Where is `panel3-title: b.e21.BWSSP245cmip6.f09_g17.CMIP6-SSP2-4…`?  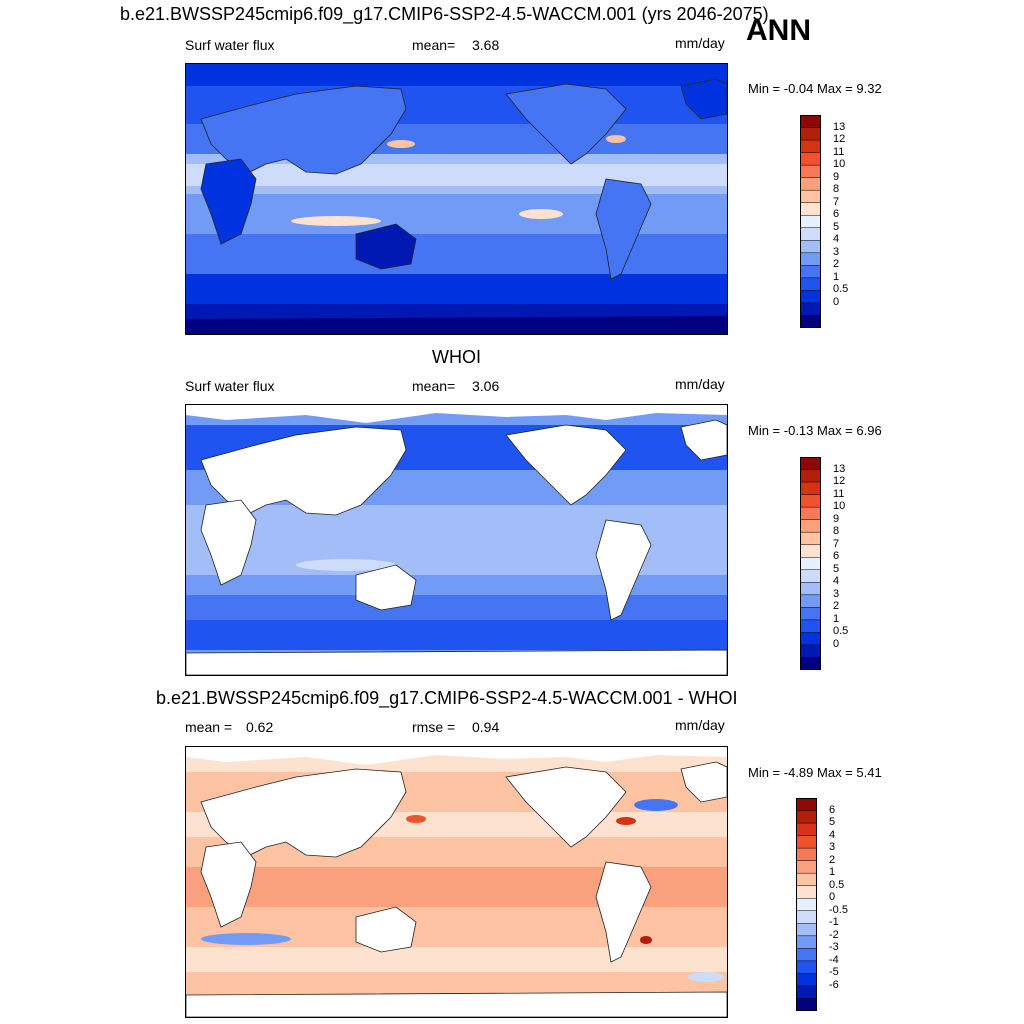 panel3-title: b.e21.BWSSP245cmip6.f09_g17.CMIP6-SSP2-4… is located at coordinates (447, 698).